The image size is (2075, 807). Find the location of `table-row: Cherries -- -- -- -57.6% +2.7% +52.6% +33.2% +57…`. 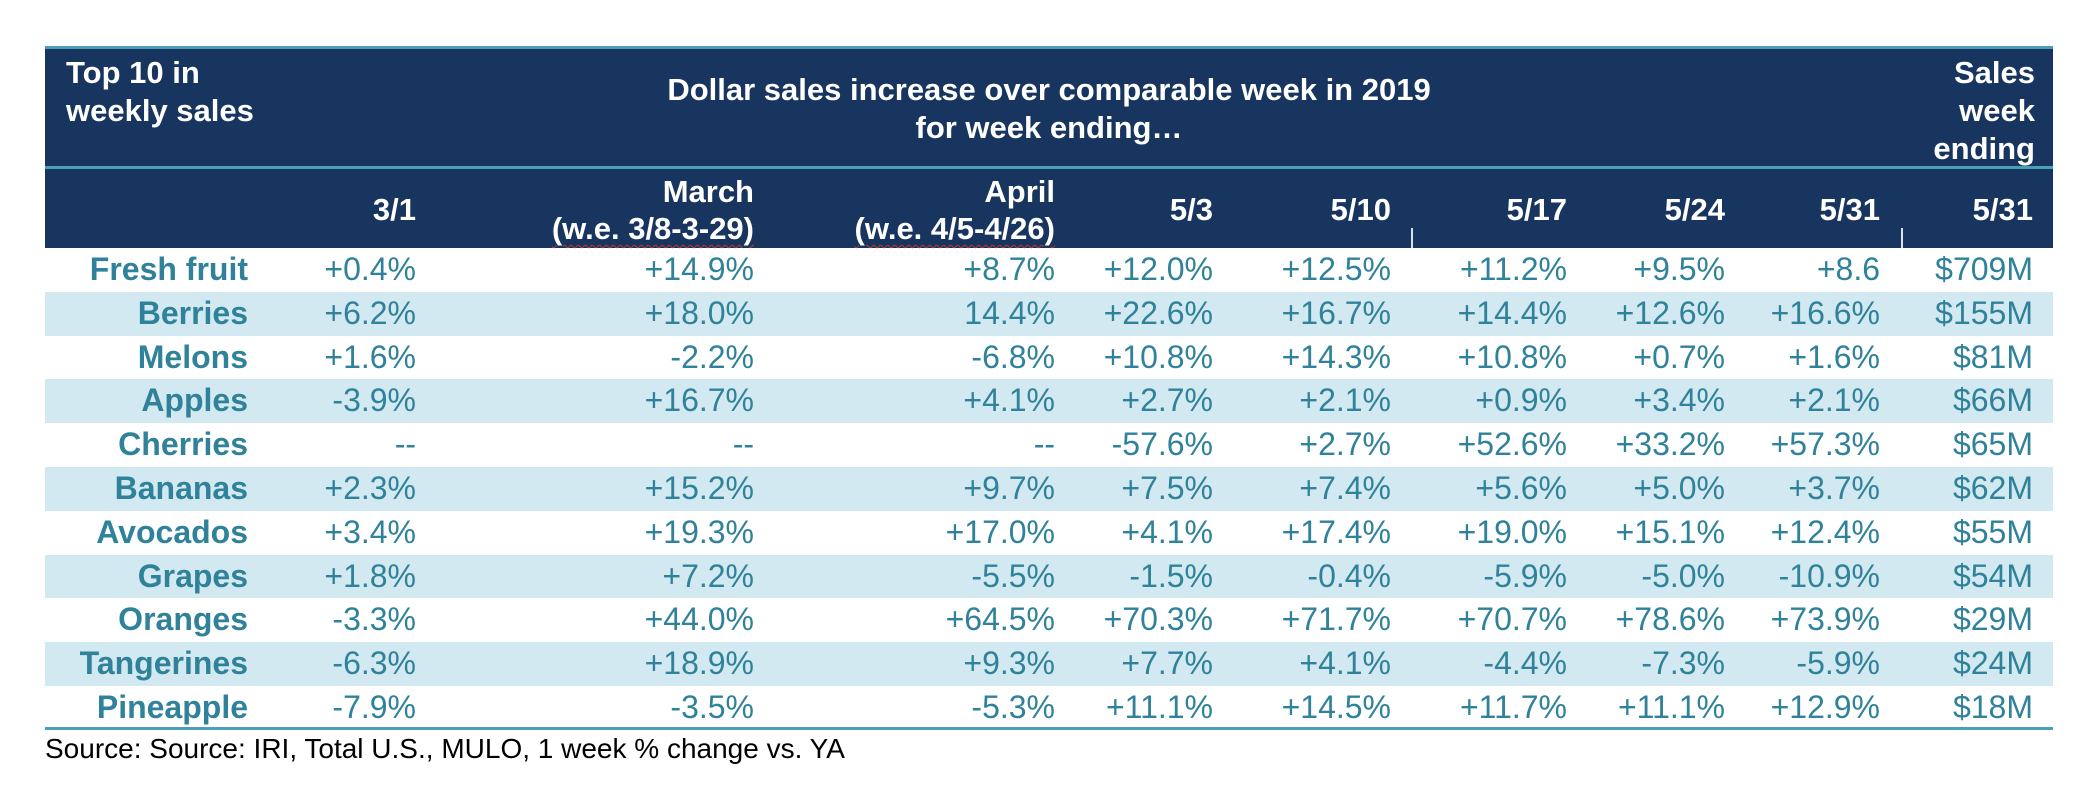

table-row: Cherries -- -- -- -57.6% +2.7% +52.6% +33.2% +57… is located at coordinates (1049, 445).